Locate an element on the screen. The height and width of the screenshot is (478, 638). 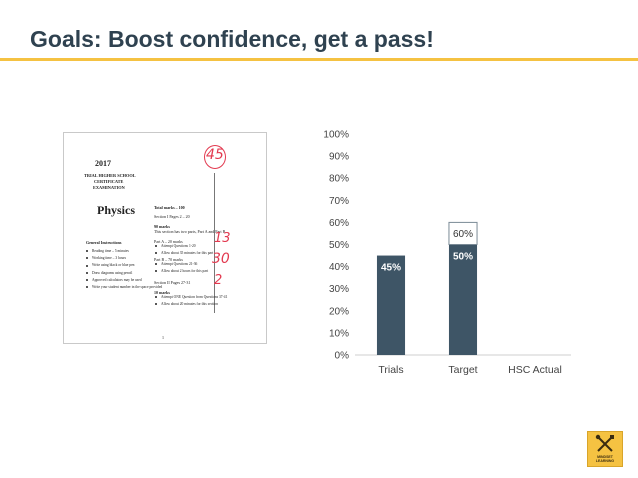
bar-target is located at coordinates (463, 299).